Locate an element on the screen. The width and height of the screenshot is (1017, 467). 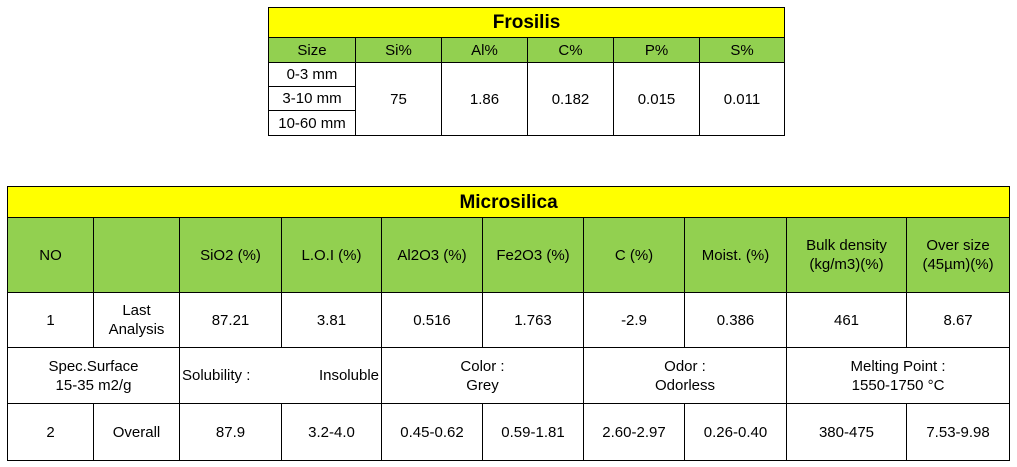
value-cell: 0.26-0.40 is located at coordinates (735, 432).